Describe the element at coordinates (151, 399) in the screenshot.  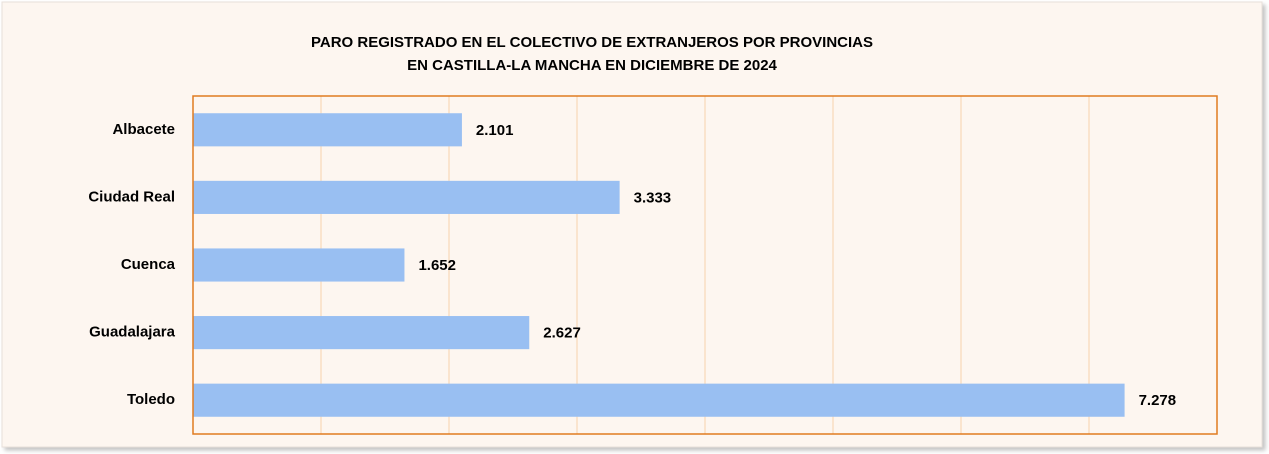
I see `y-tick-label: Toledo` at that location.